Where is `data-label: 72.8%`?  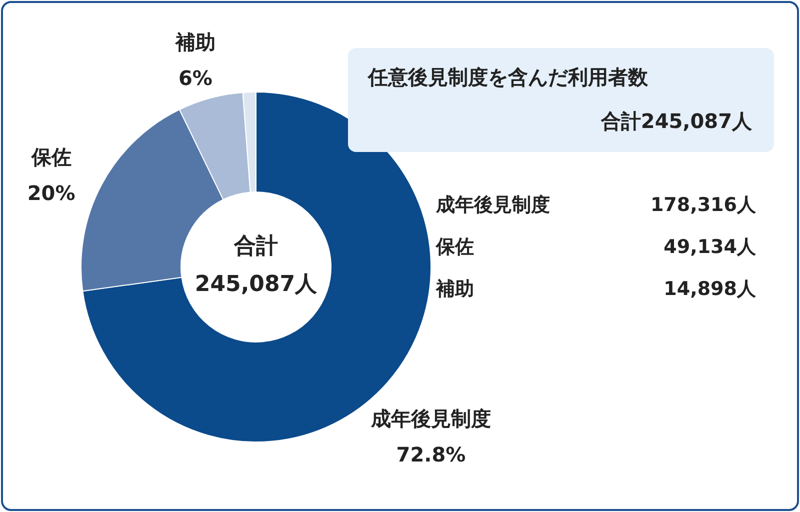
data-label: 72.8% is located at coordinates (431, 454).